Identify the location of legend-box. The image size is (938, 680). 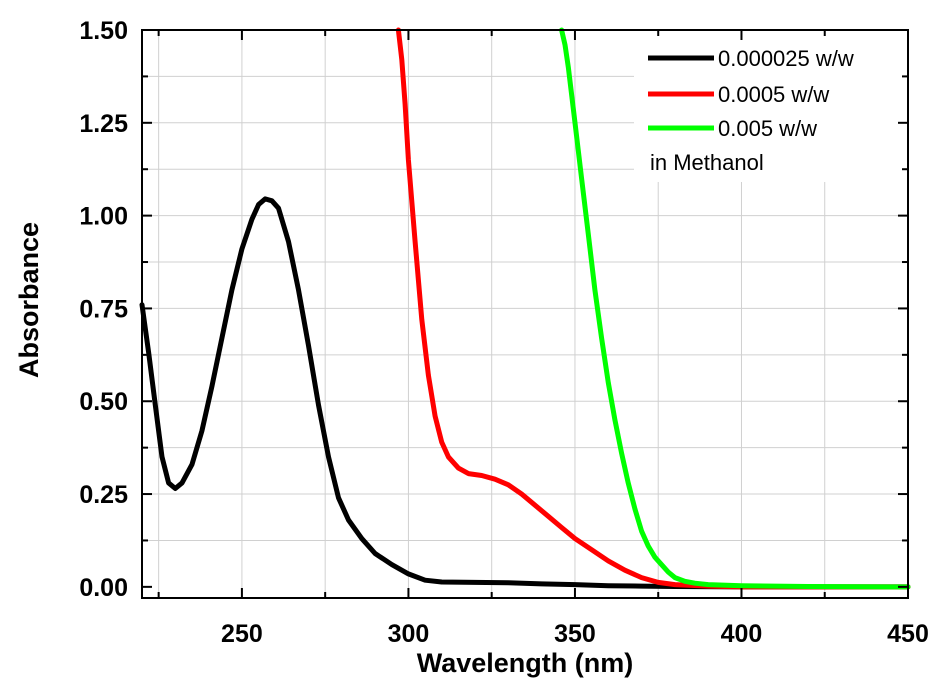
(771, 104).